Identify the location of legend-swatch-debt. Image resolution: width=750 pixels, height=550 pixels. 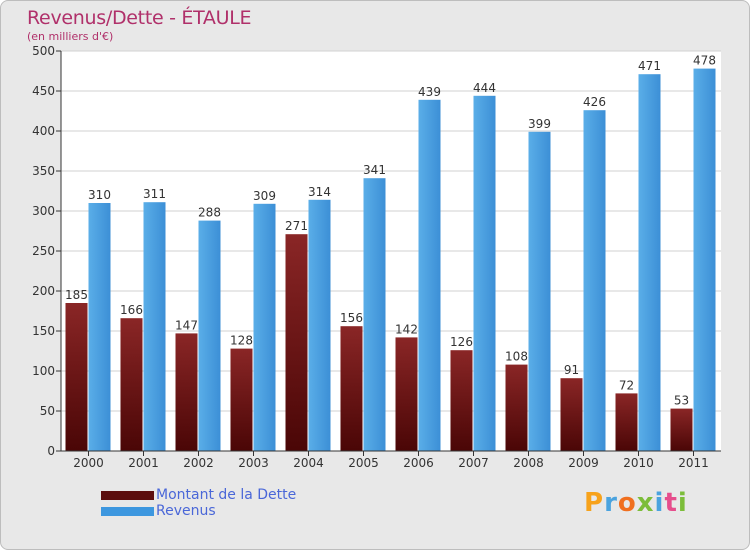
(127, 495).